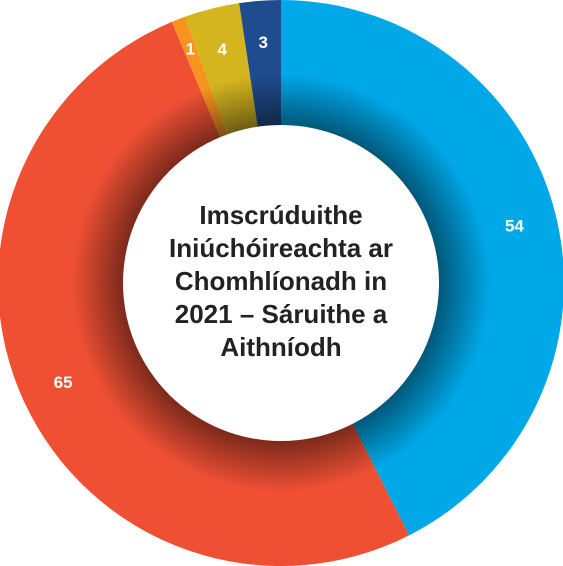  I want to click on data-label: 65, so click(63, 382).